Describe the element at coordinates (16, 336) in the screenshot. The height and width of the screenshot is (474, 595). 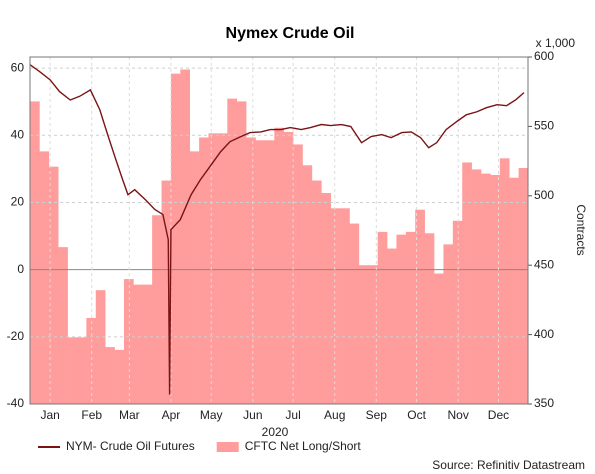
I see `y-tick-label: -20` at that location.